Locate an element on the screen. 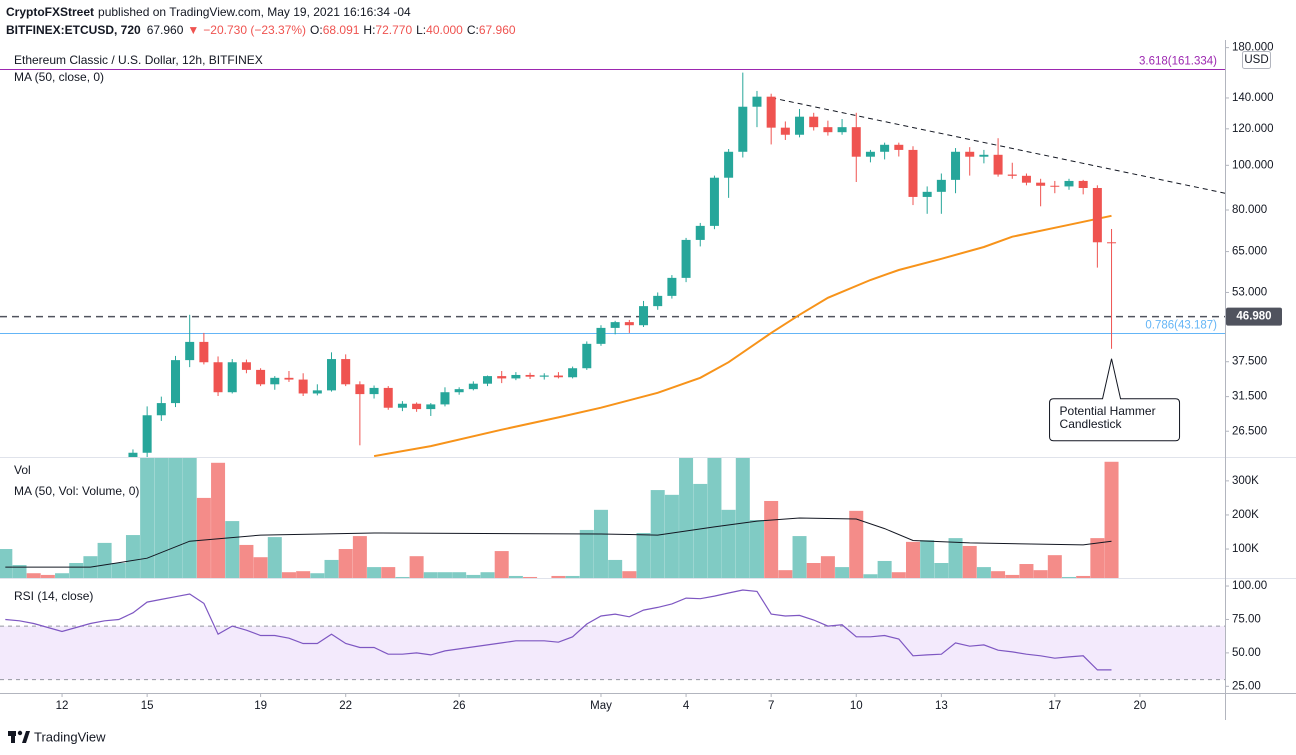  x-tick-label: 15 is located at coordinates (147, 706).